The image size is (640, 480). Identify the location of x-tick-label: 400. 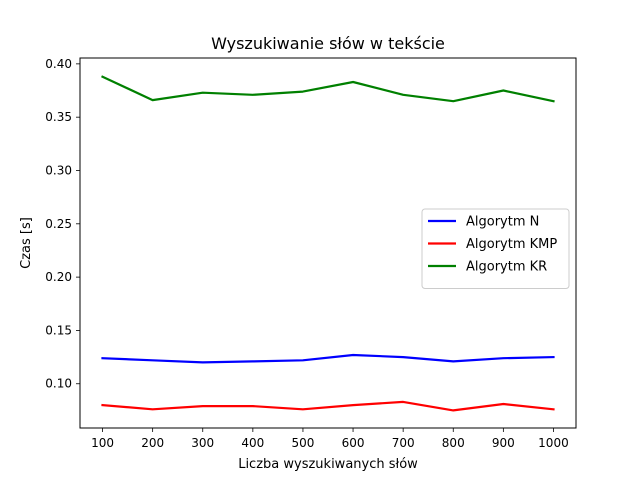
(252, 443).